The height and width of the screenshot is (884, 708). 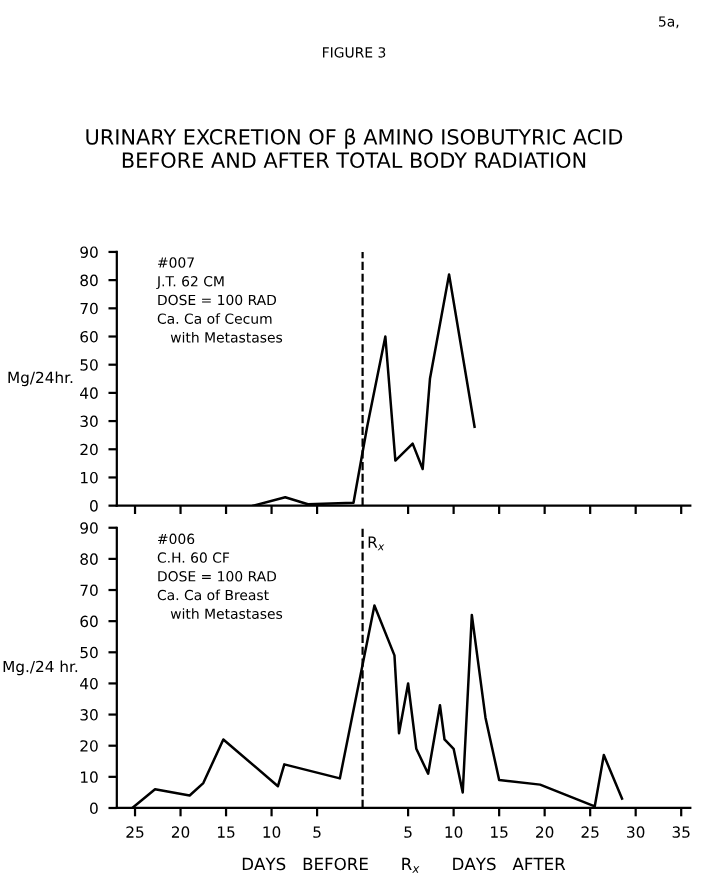 I want to click on chart-title: URINARY EXCRETION OF β AMINO ISOBUTYRIC ACID BEFORE AND AFTER TOTAL BODY RADIATION, so click(x=354, y=148).